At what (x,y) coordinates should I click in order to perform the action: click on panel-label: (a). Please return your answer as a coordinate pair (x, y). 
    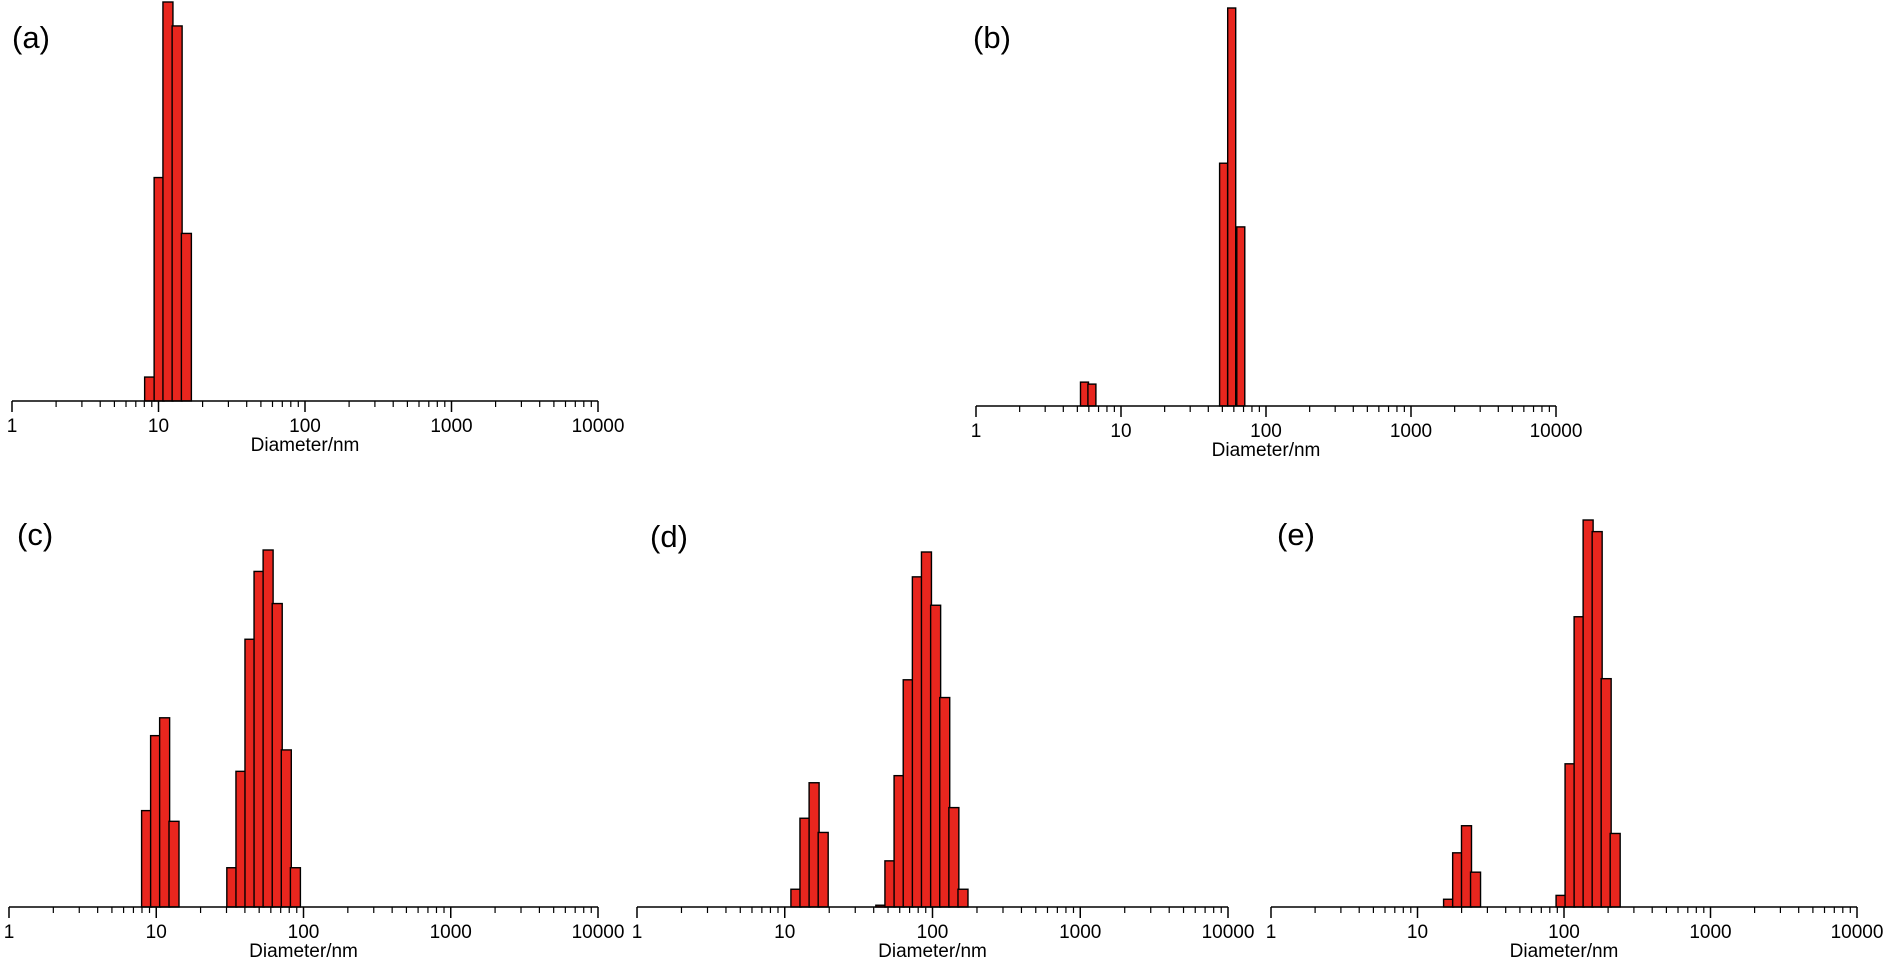
    Looking at the image, I should click on (31, 37).